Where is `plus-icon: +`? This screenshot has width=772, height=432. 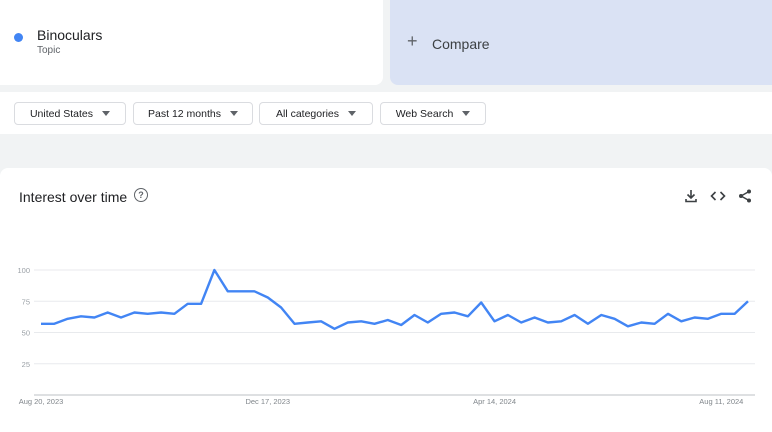 plus-icon: + is located at coordinates (412, 41).